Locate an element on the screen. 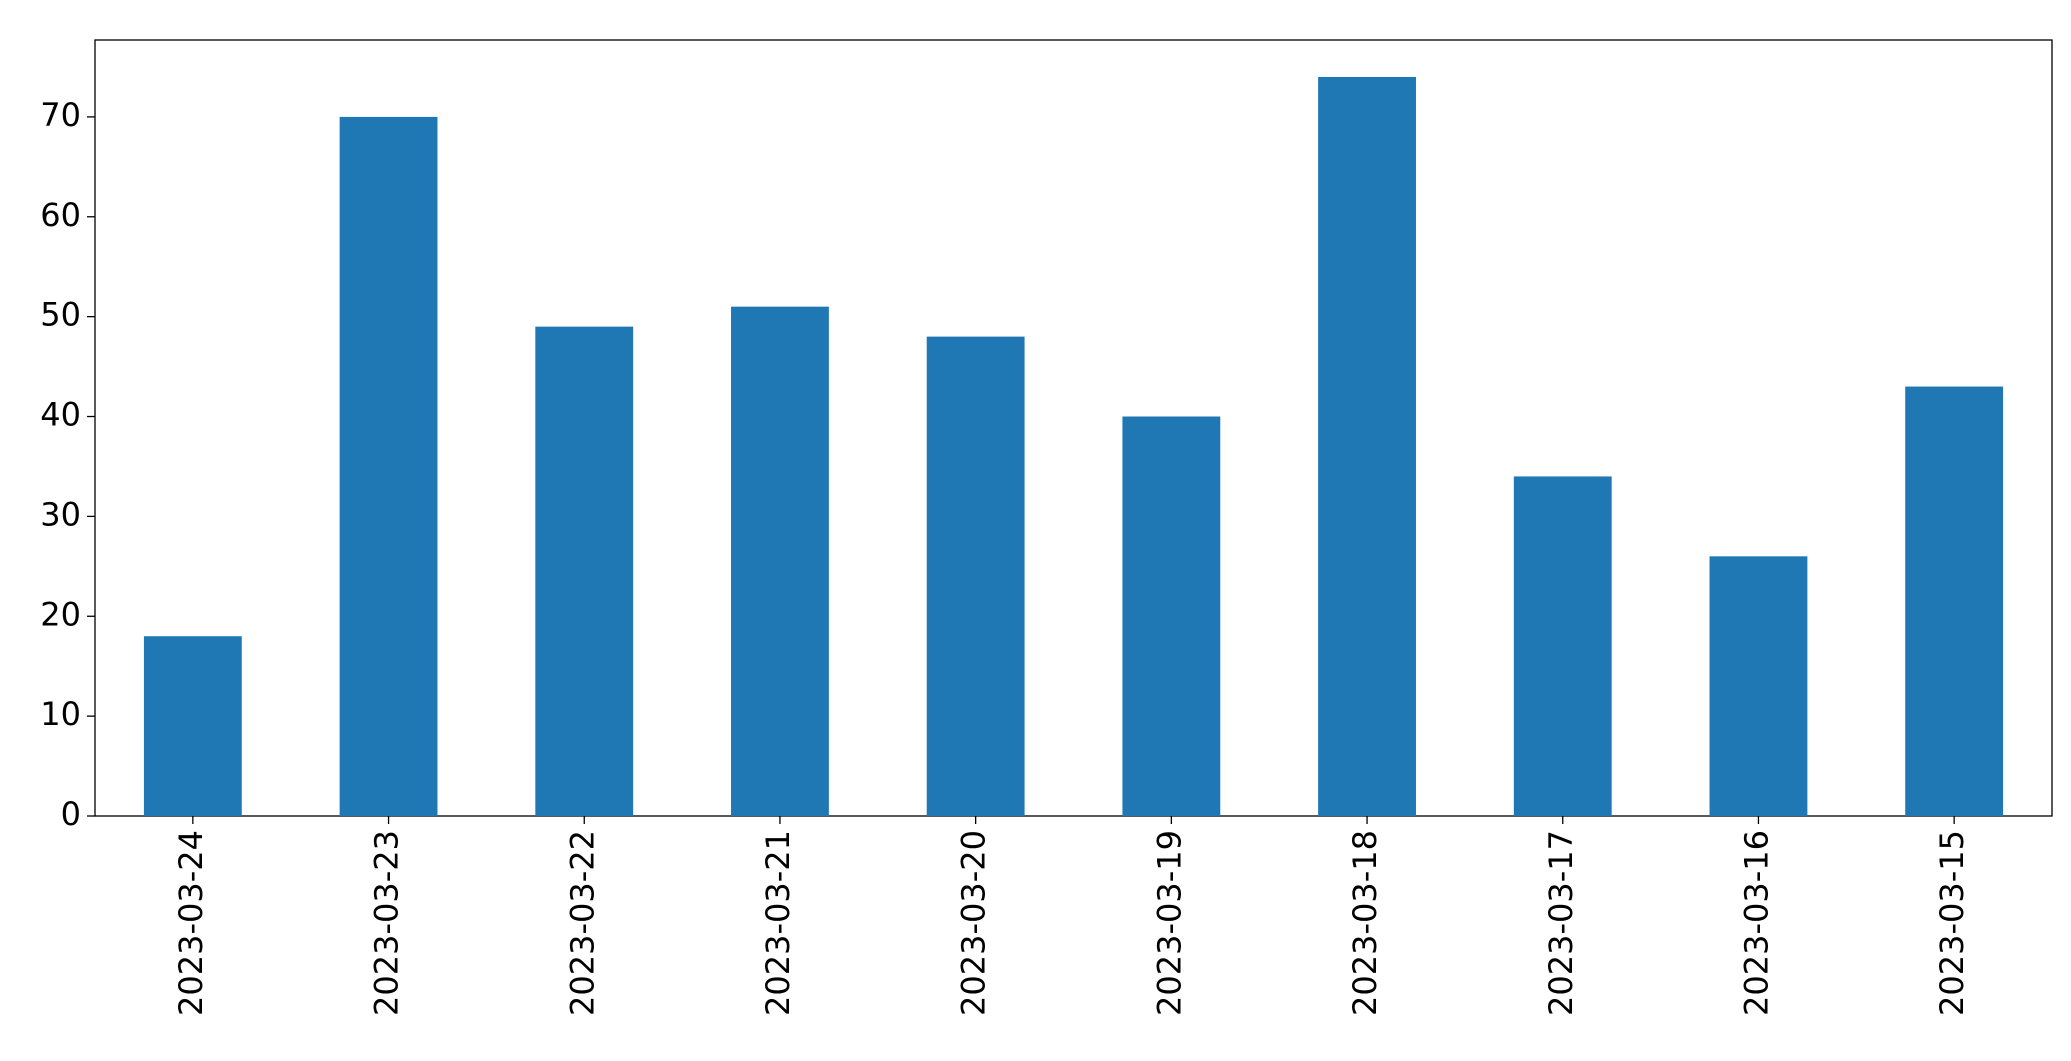  y-tick-label: 30 is located at coordinates (60, 514).